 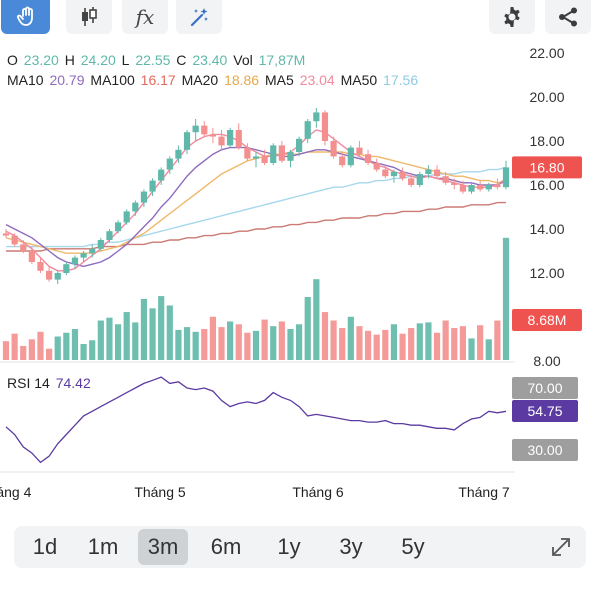 I want to click on magic-wand-button, so click(x=199, y=17).